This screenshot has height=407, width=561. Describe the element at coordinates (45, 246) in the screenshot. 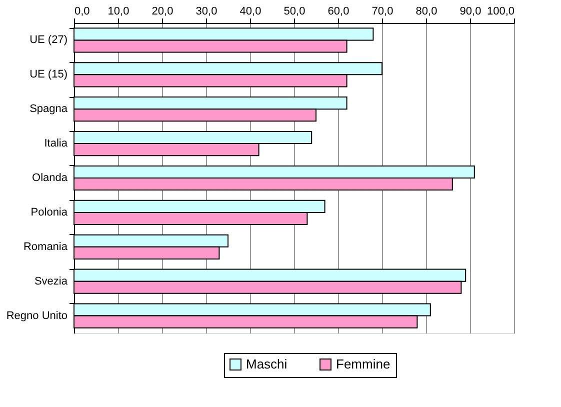

I see `y-tick-label: Romania` at that location.